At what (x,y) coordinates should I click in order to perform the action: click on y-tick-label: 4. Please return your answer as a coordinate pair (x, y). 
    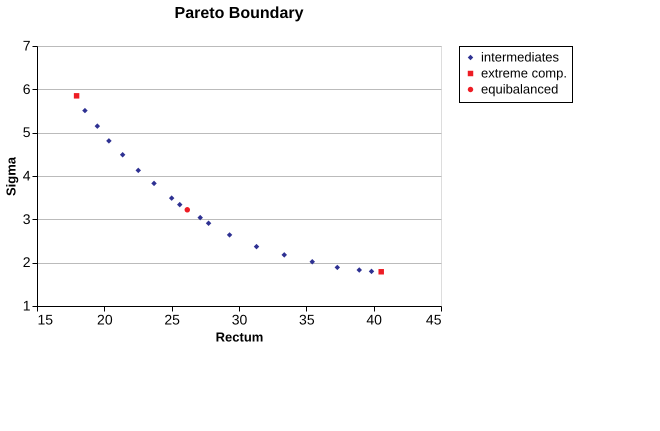
    Looking at the image, I should click on (26, 176).